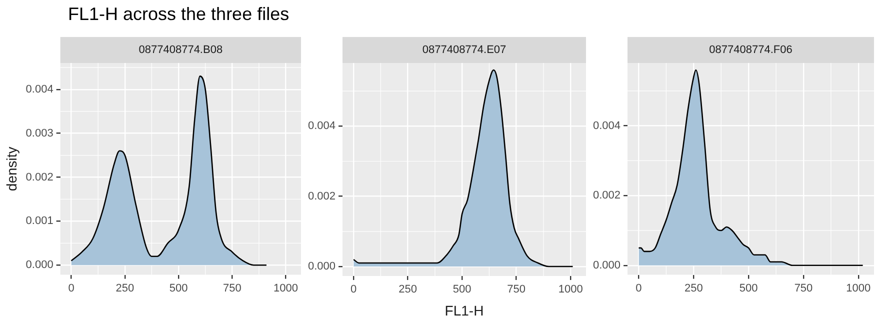 This screenshot has height=330, width=880. I want to click on x-axis-title: FL1-H, so click(464, 310).